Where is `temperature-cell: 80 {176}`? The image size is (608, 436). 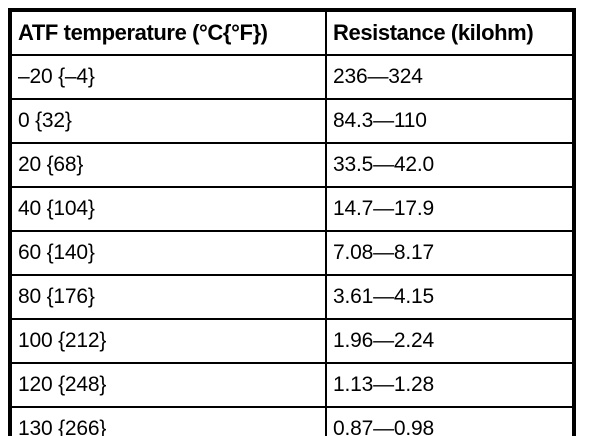
temperature-cell: 80 {176} is located at coordinates (168, 297).